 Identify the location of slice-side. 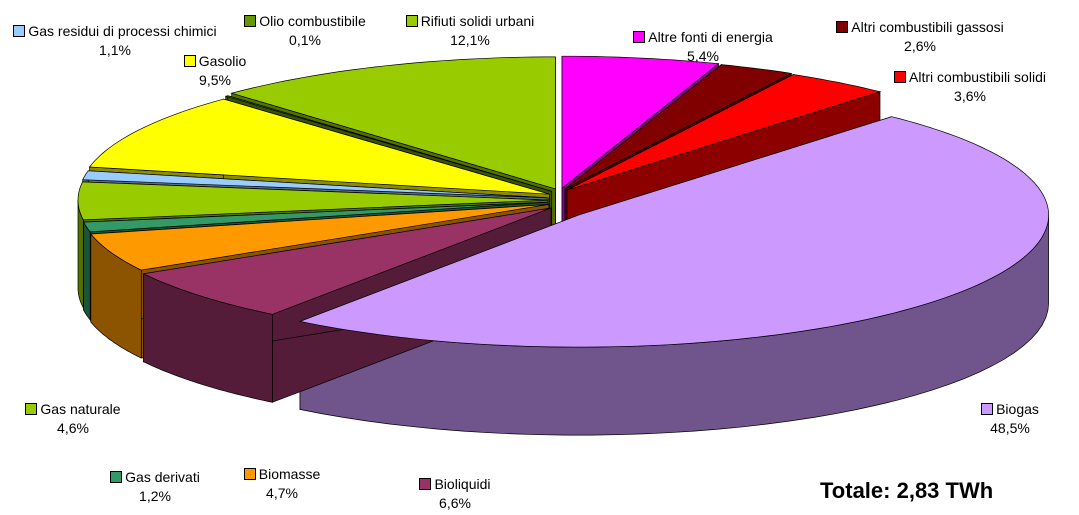
(87, 271).